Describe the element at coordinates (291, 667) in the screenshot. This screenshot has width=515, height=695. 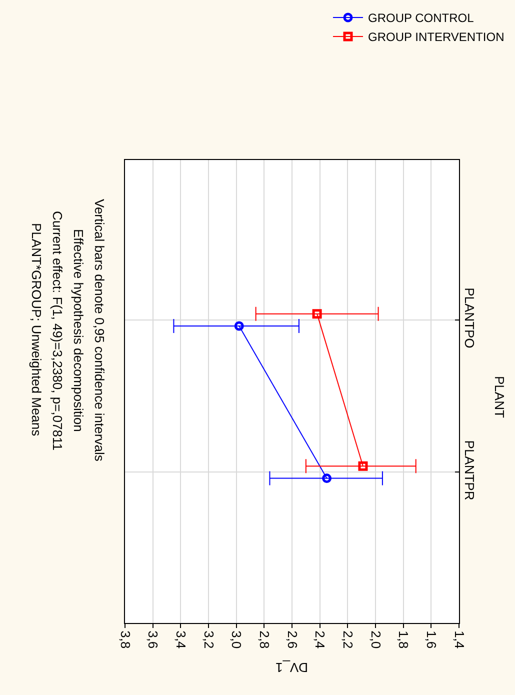
I see `x-axis-title: DV_1` at that location.